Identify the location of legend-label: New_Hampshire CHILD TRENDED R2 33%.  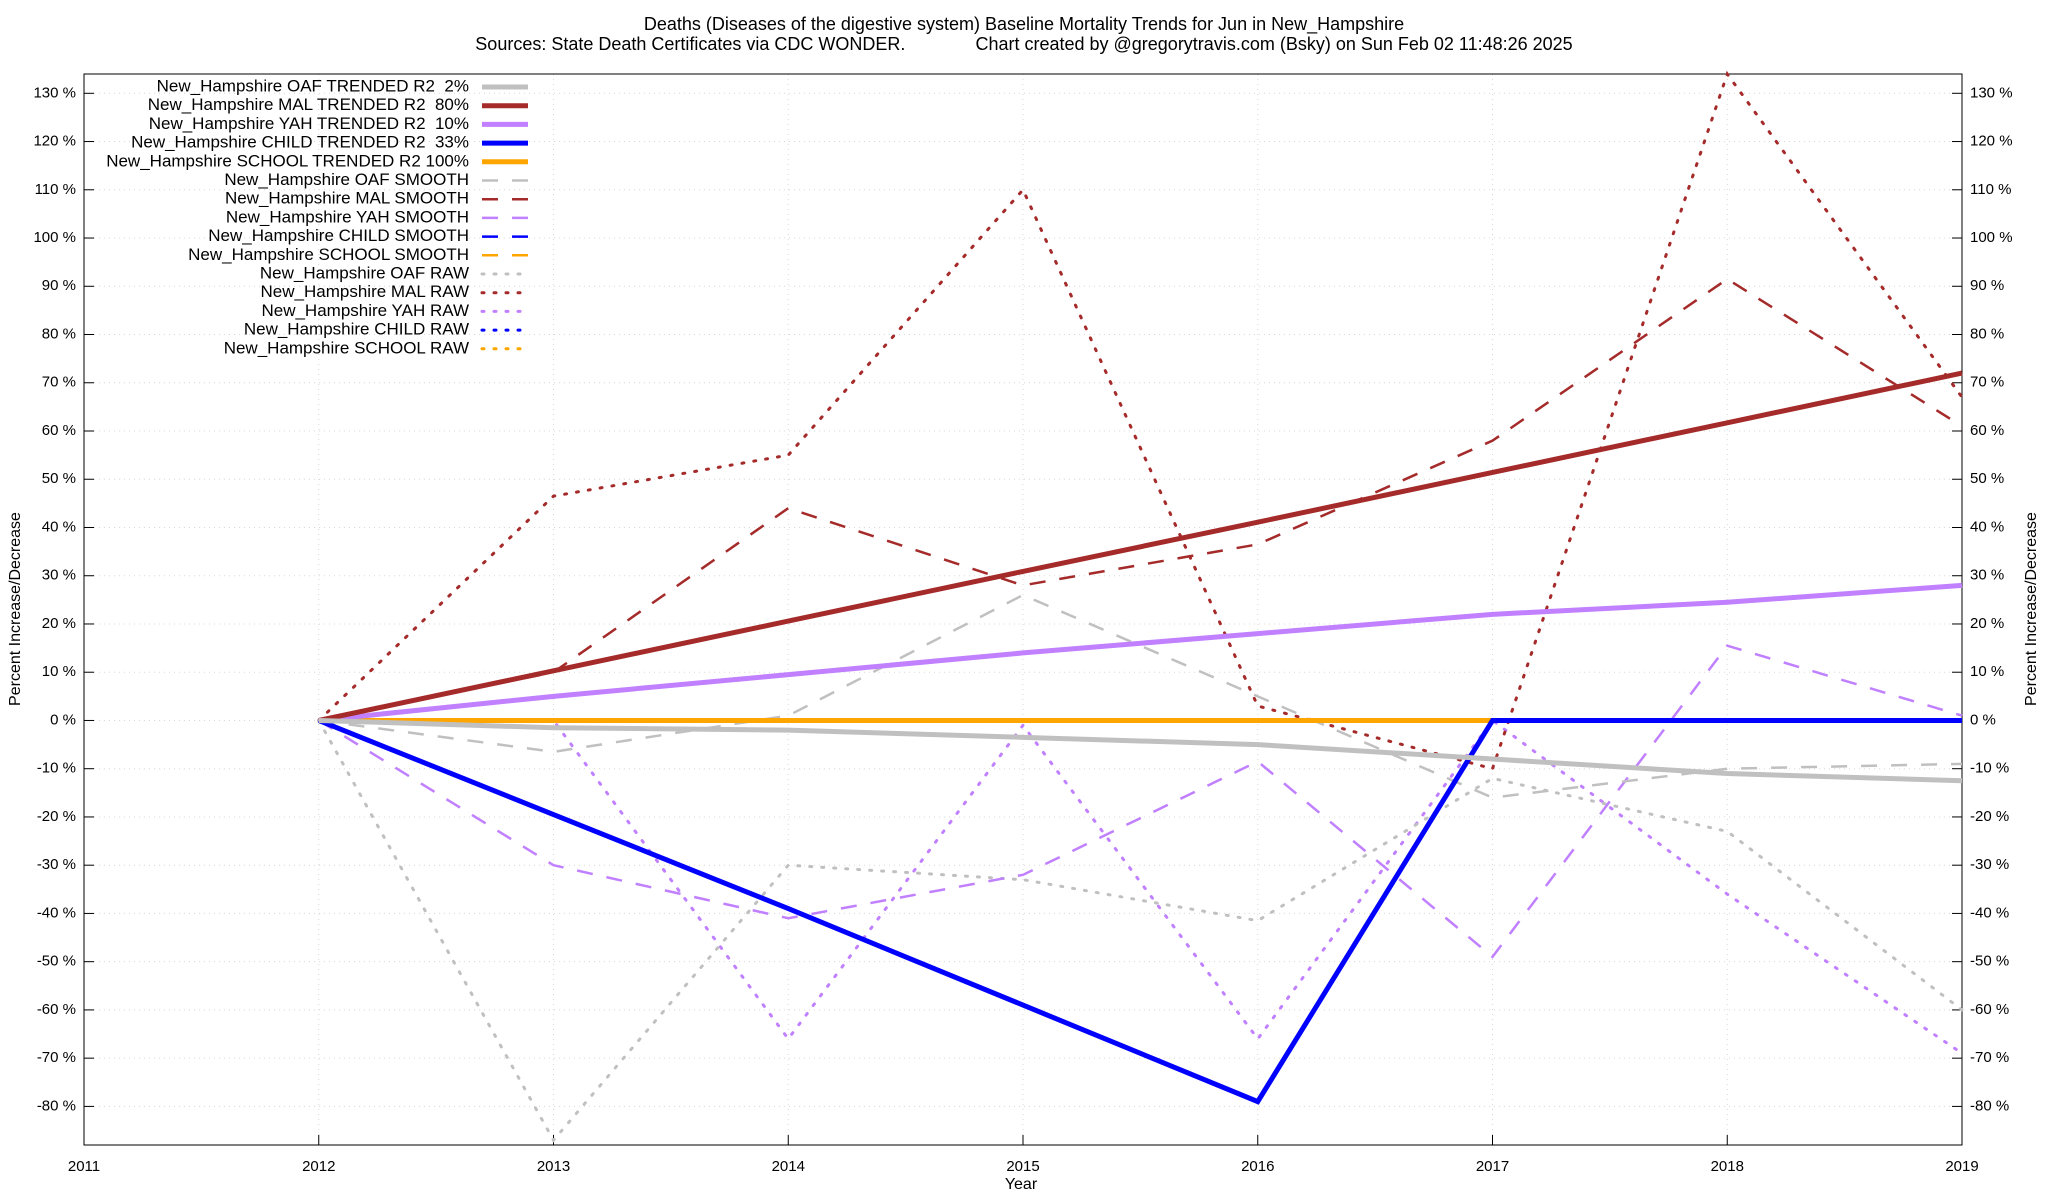
(300, 142).